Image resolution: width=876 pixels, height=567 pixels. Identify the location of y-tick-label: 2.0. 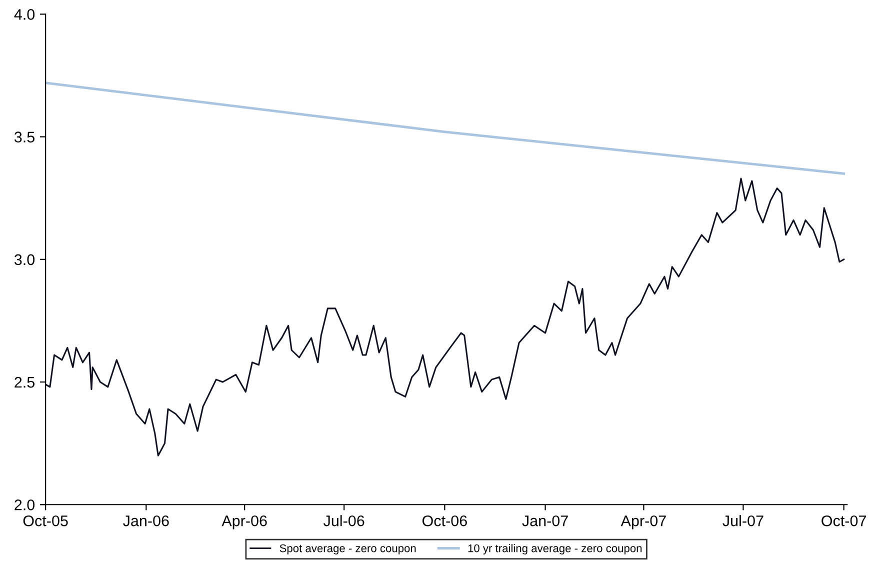
(24, 505).